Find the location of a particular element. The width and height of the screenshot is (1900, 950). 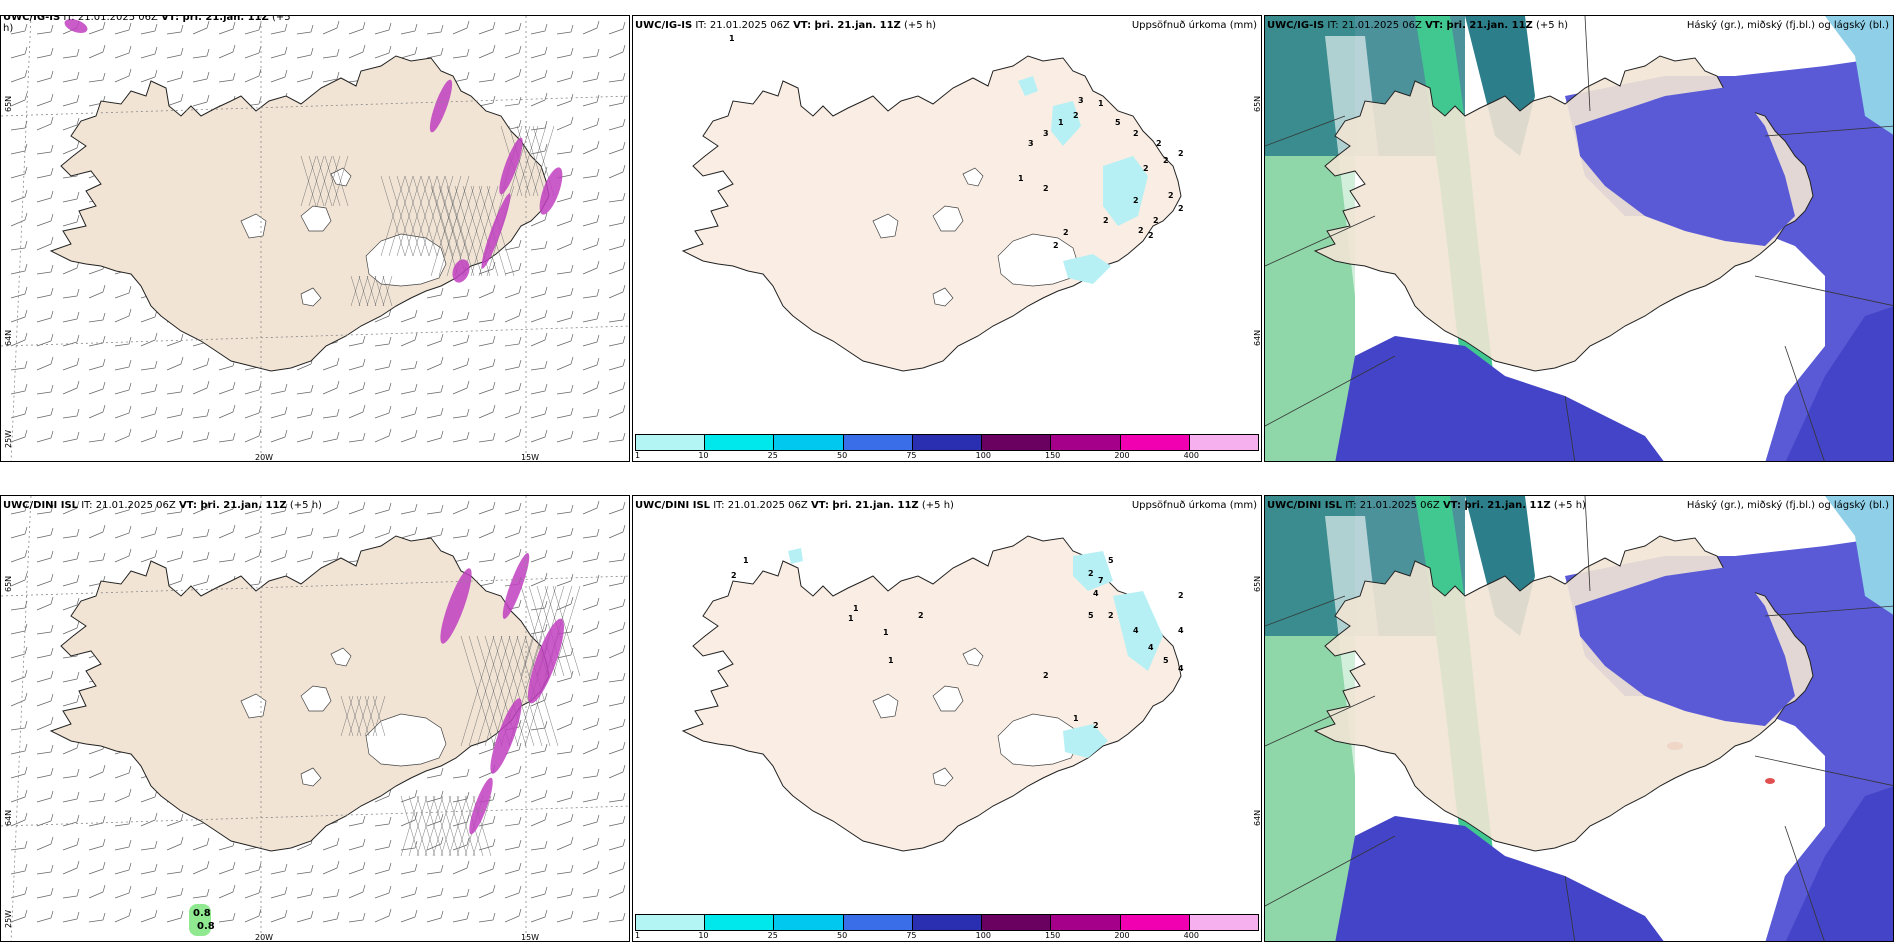

low-cloud-south is located at coordinates (1499, 878).